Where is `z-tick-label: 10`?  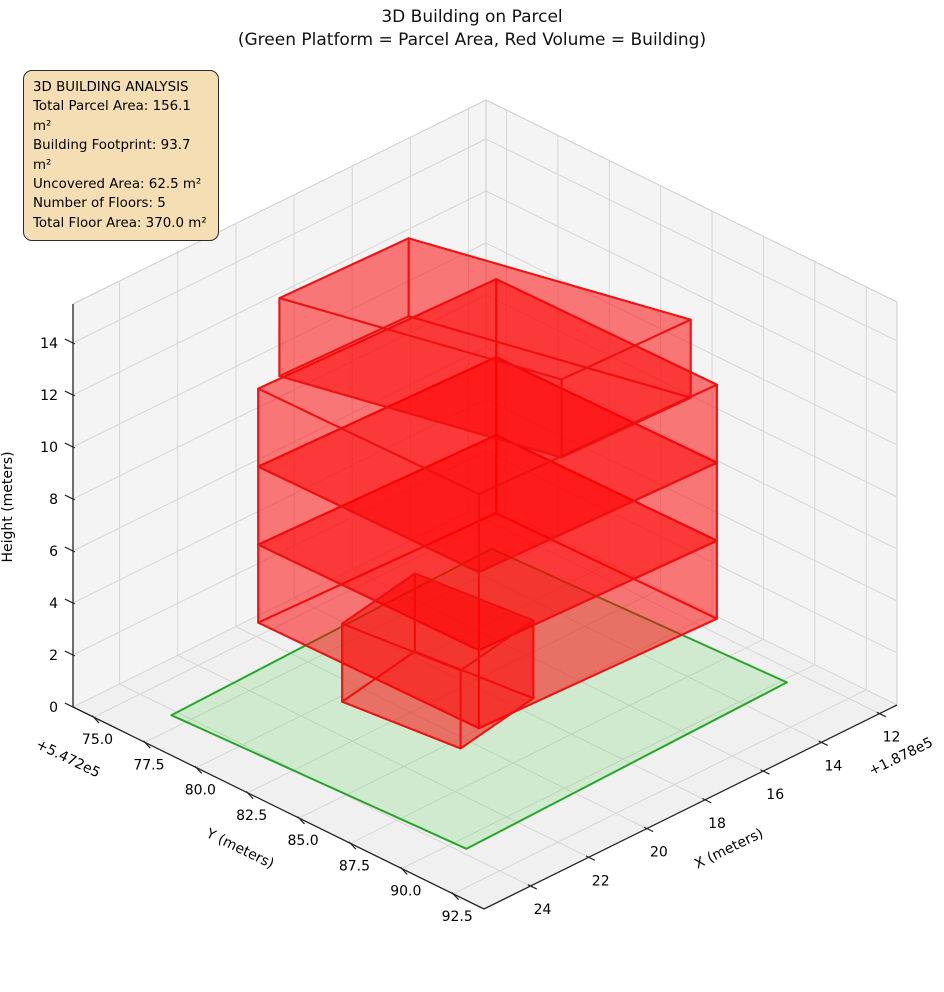
z-tick-label: 10 is located at coordinates (49, 448).